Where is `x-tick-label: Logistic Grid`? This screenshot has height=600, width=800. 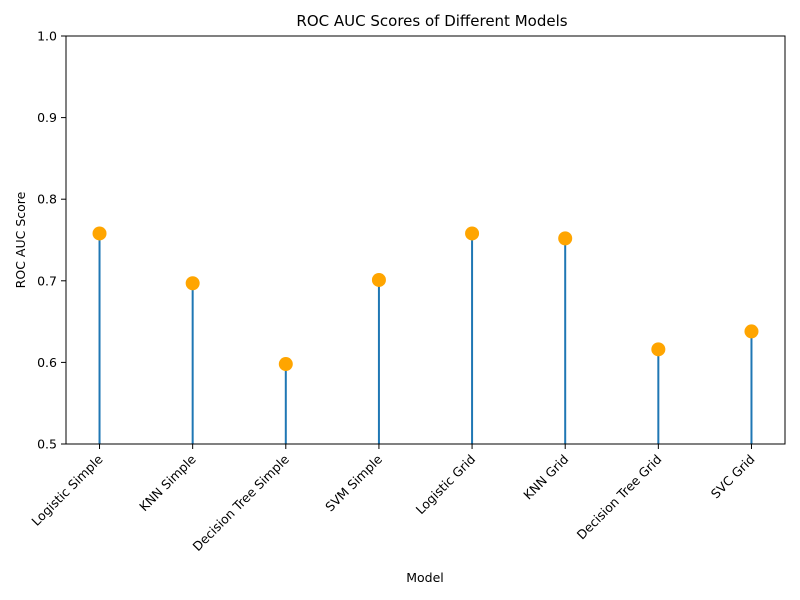 x-tick-label: Logistic Grid is located at coordinates (446, 485).